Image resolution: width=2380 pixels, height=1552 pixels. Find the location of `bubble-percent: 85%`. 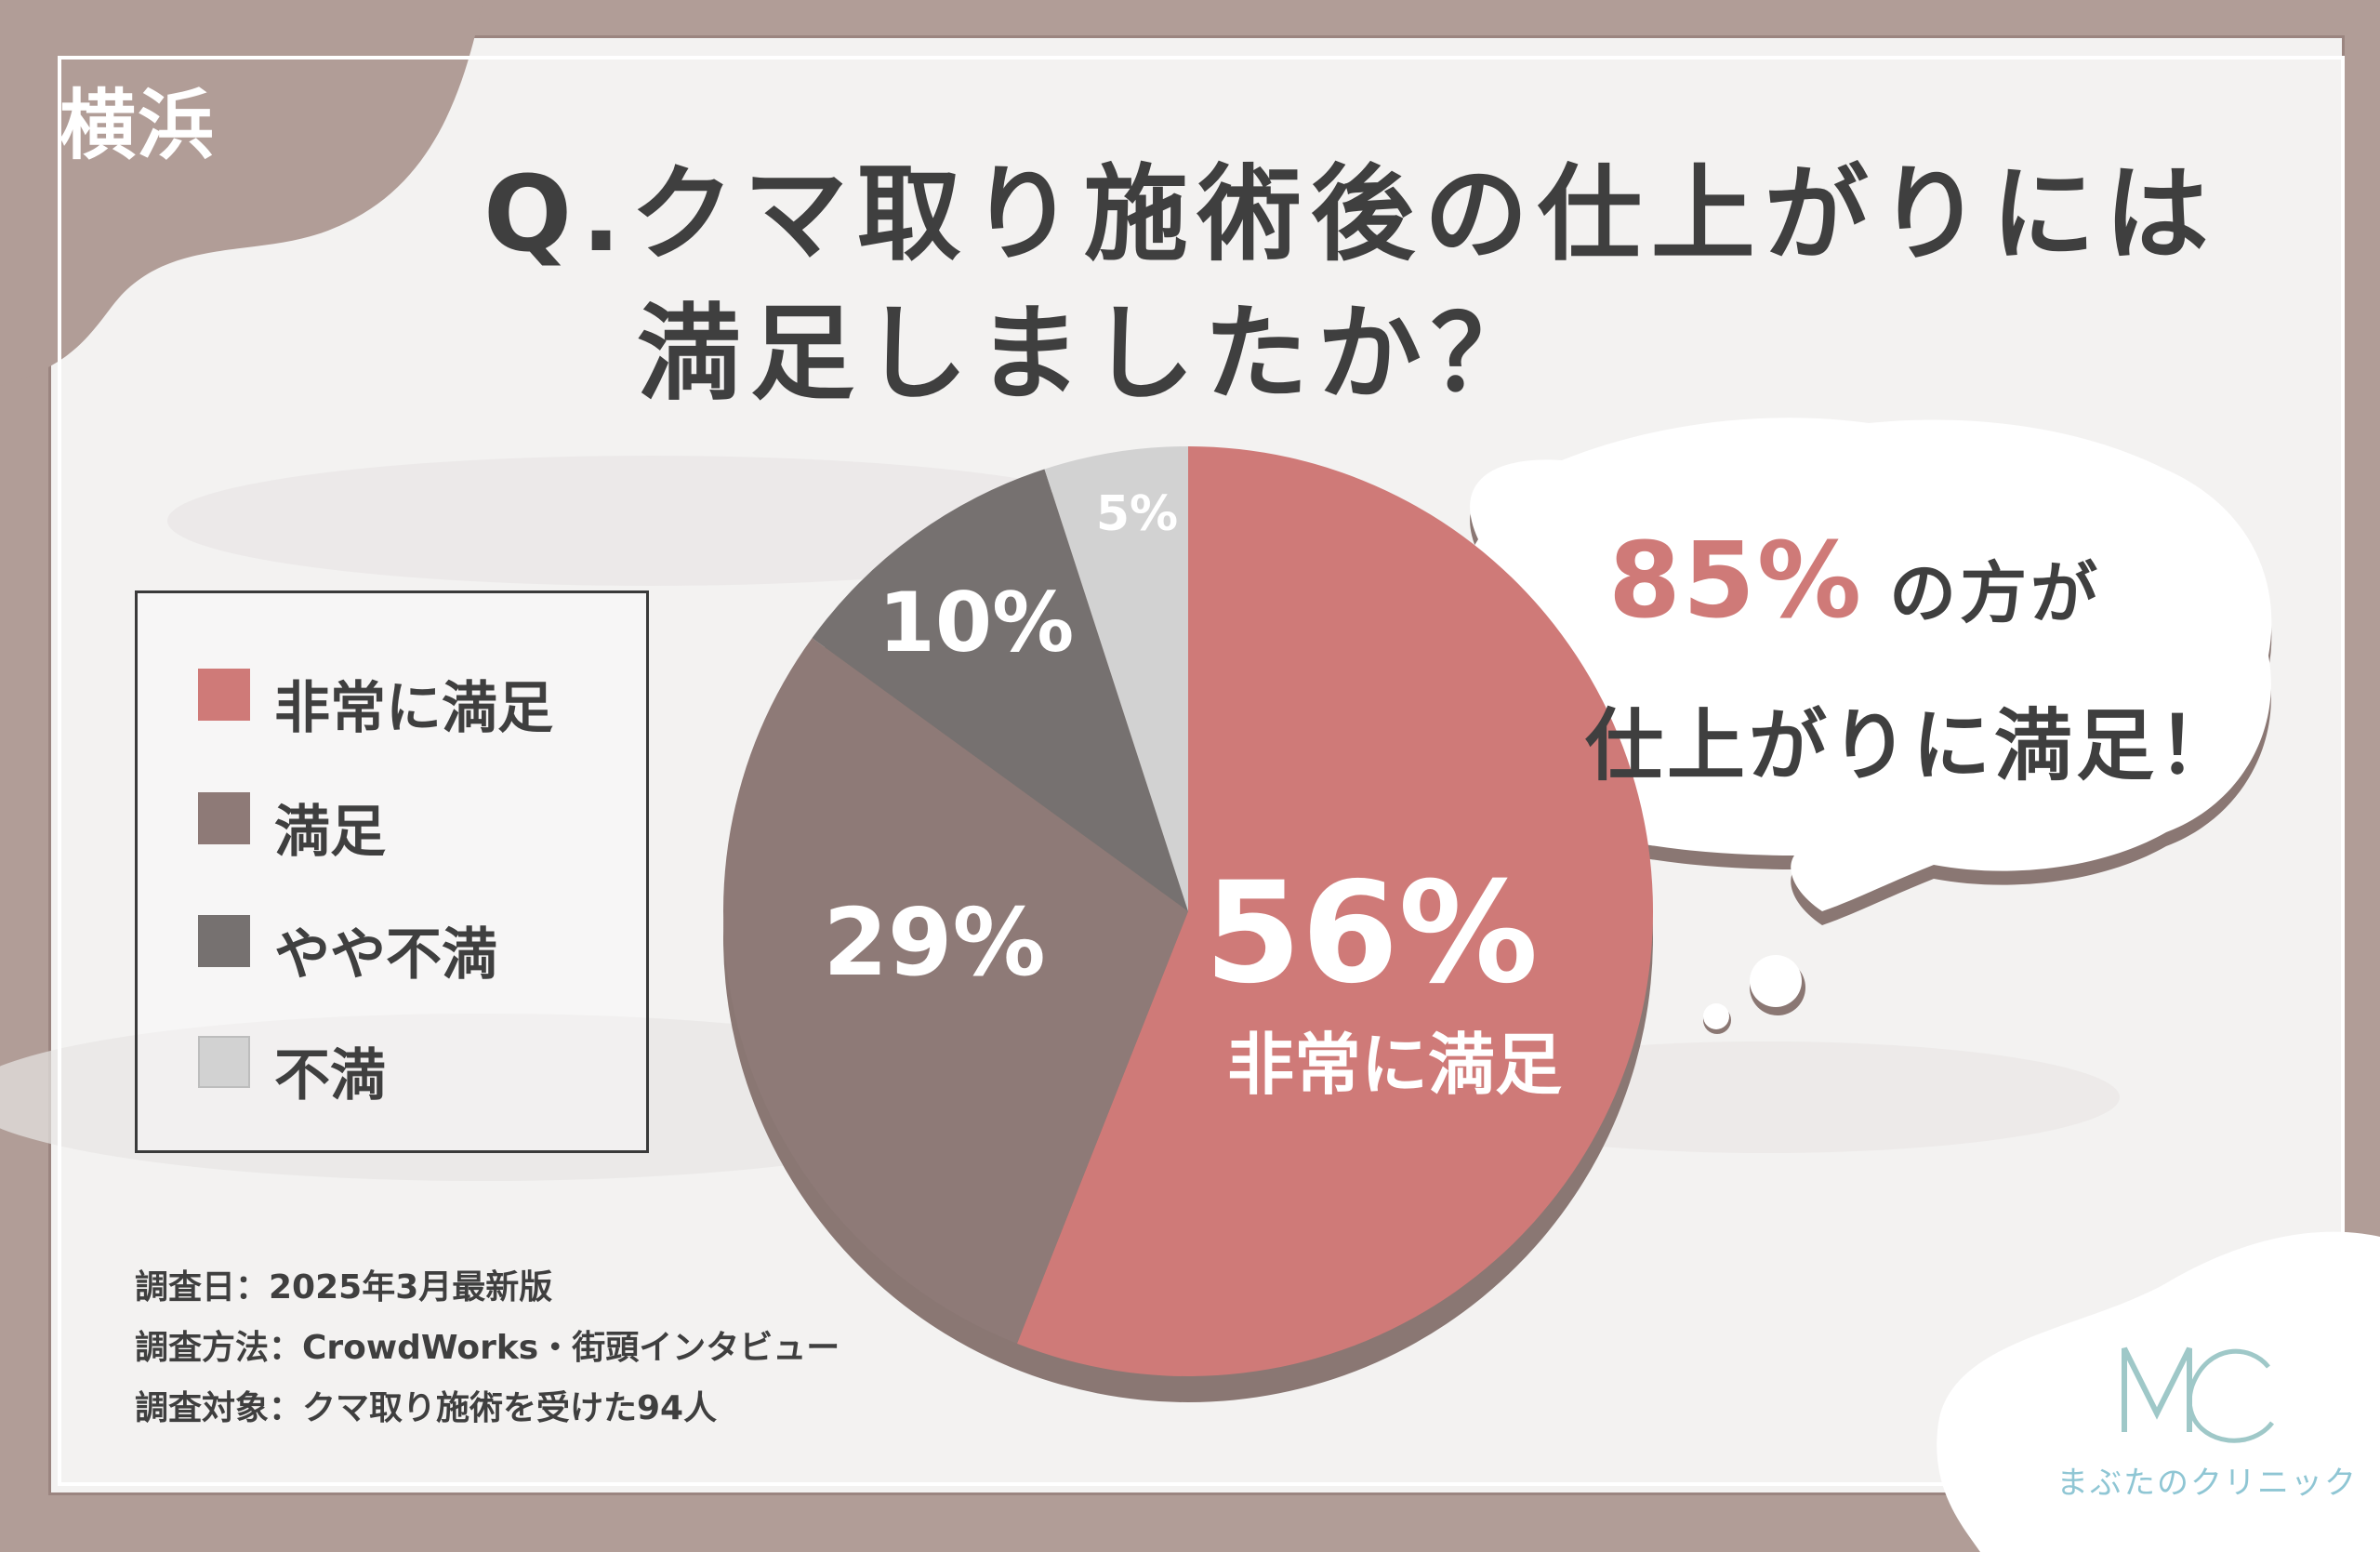

bubble-percent: 85% is located at coordinates (1736, 581).